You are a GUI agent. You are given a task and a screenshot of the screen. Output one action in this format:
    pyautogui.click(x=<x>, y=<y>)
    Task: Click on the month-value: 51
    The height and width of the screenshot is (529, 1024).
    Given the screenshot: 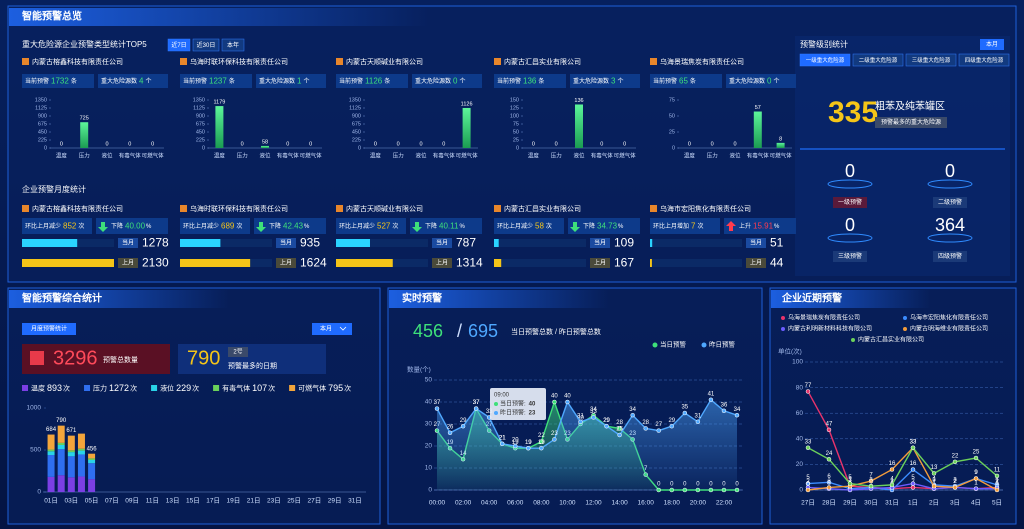 What is the action you would take?
    pyautogui.click(x=777, y=243)
    